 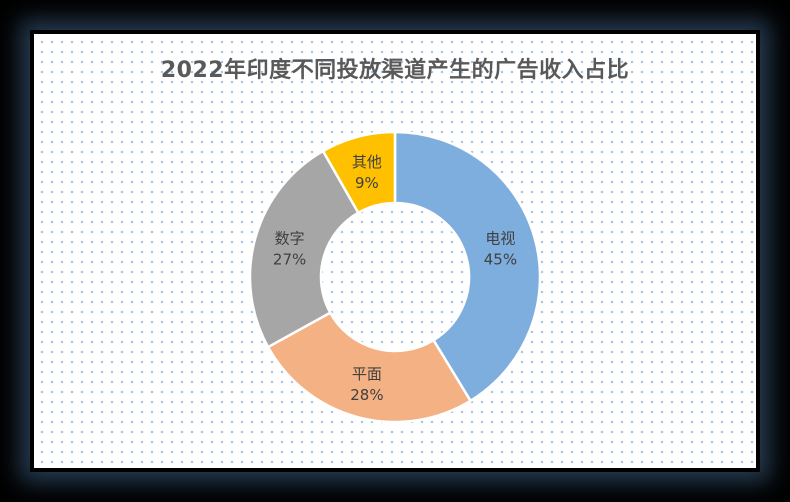 What do you see at coordinates (290, 238) in the screenshot?
I see `slice-label-2: 数字` at bounding box center [290, 238].